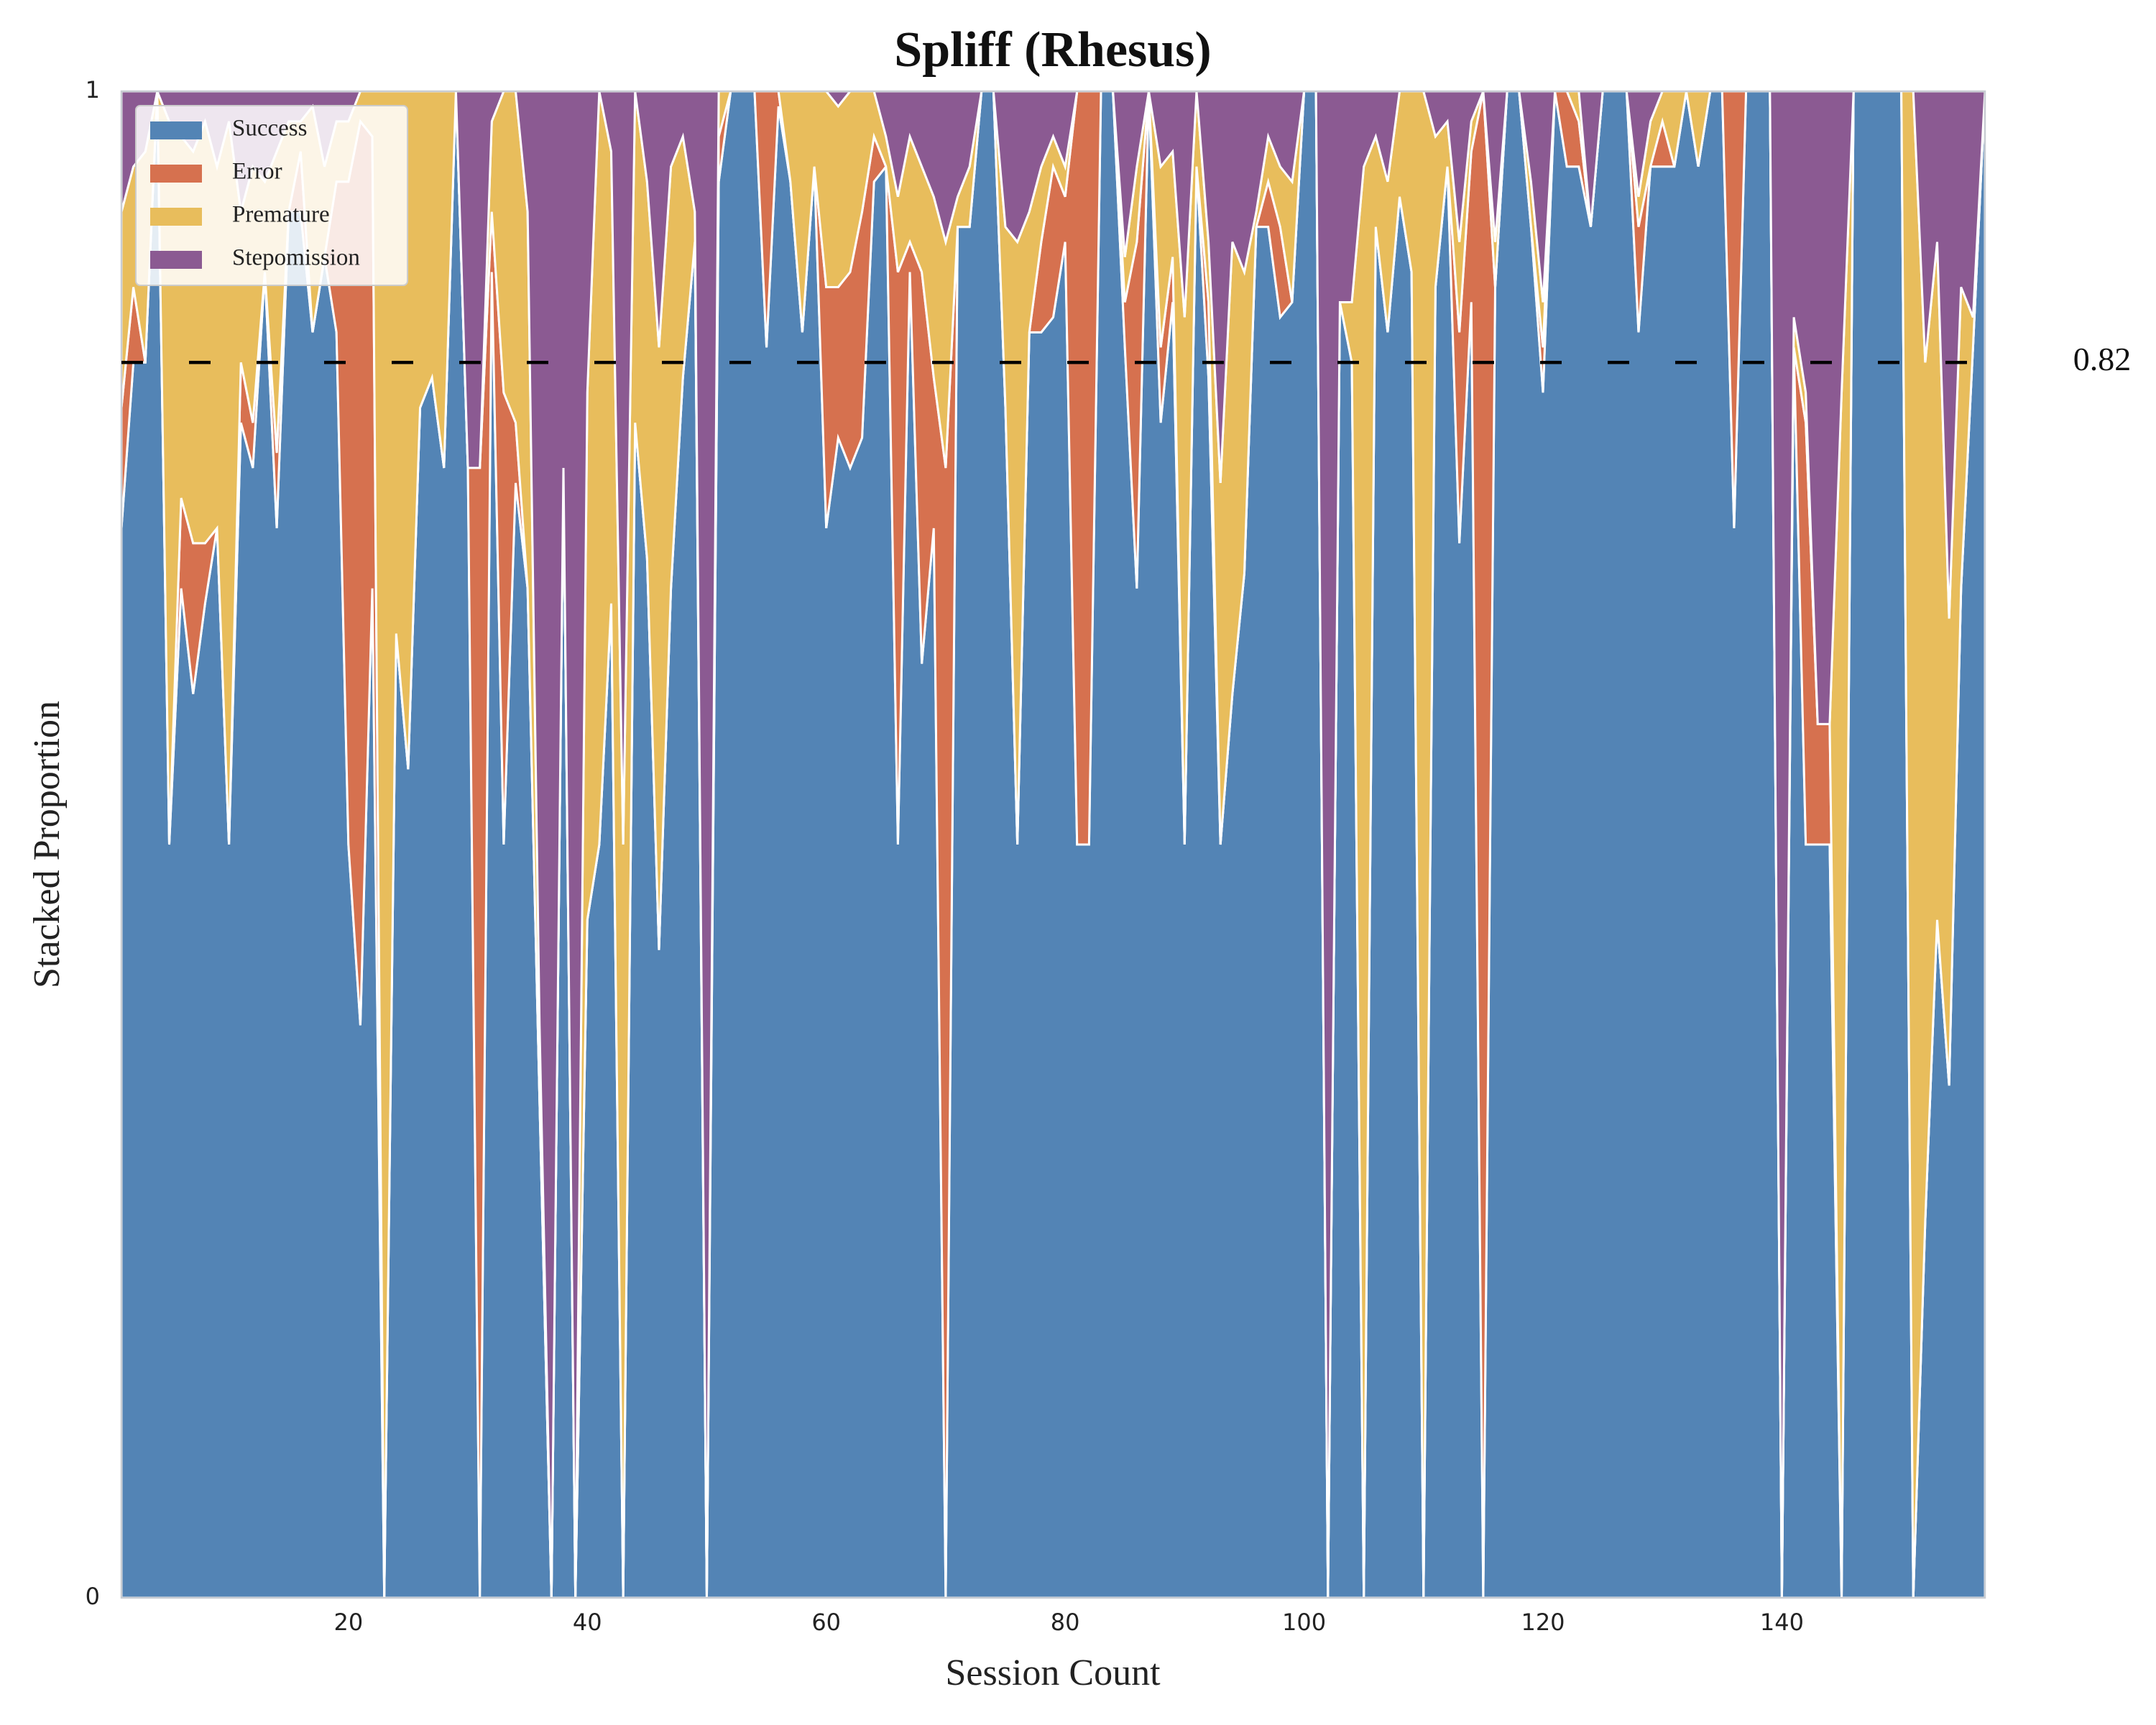 Image resolution: width=2156 pixels, height=1725 pixels. What do you see at coordinates (296, 258) in the screenshot?
I see `legend-label: Stepomission` at bounding box center [296, 258].